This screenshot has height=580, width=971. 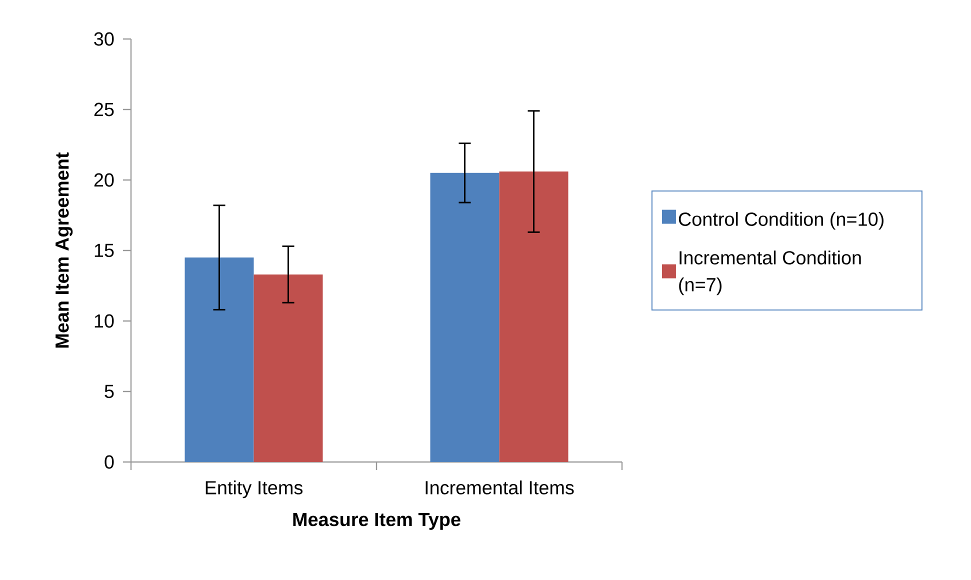 I want to click on legend-label: Control Condition (n=10), so click(x=781, y=221).